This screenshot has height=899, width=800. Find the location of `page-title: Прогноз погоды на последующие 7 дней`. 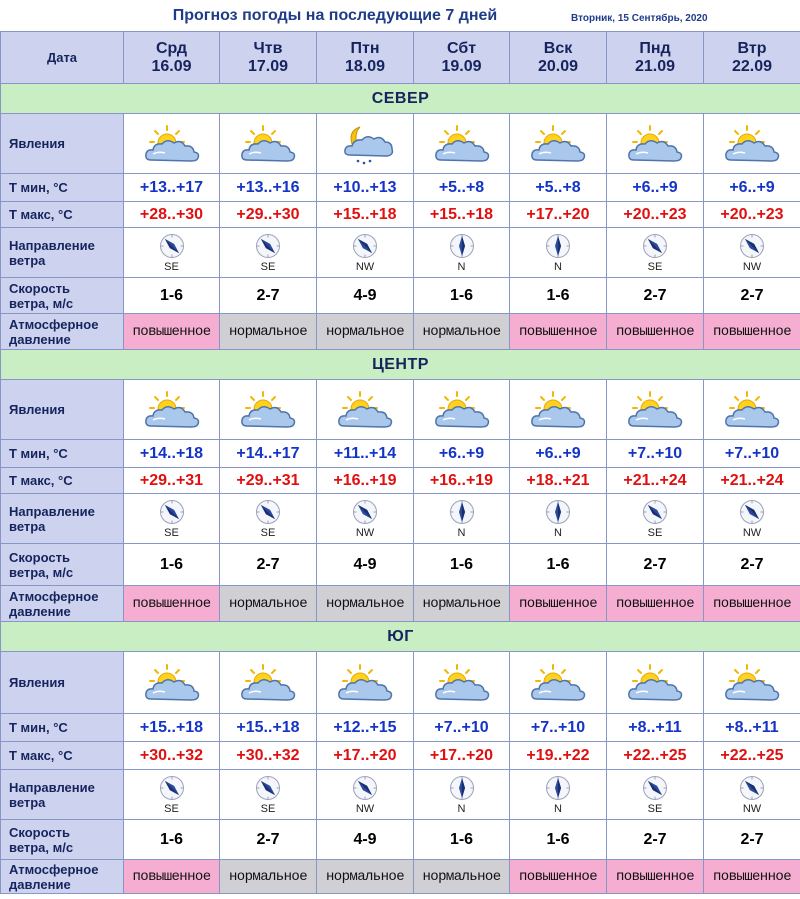

page-title: Прогноз погоды на последующие 7 дней is located at coordinates (335, 15).